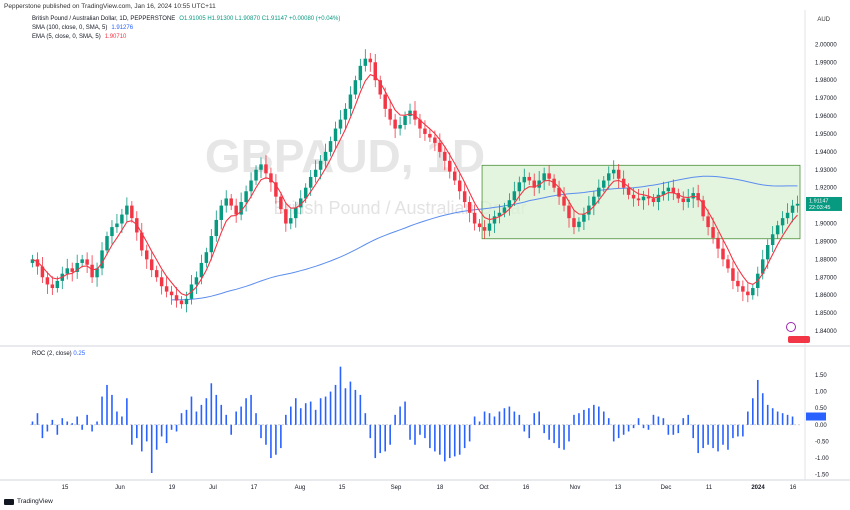  I want to click on price-tick-label: 1.85000, so click(826, 314).